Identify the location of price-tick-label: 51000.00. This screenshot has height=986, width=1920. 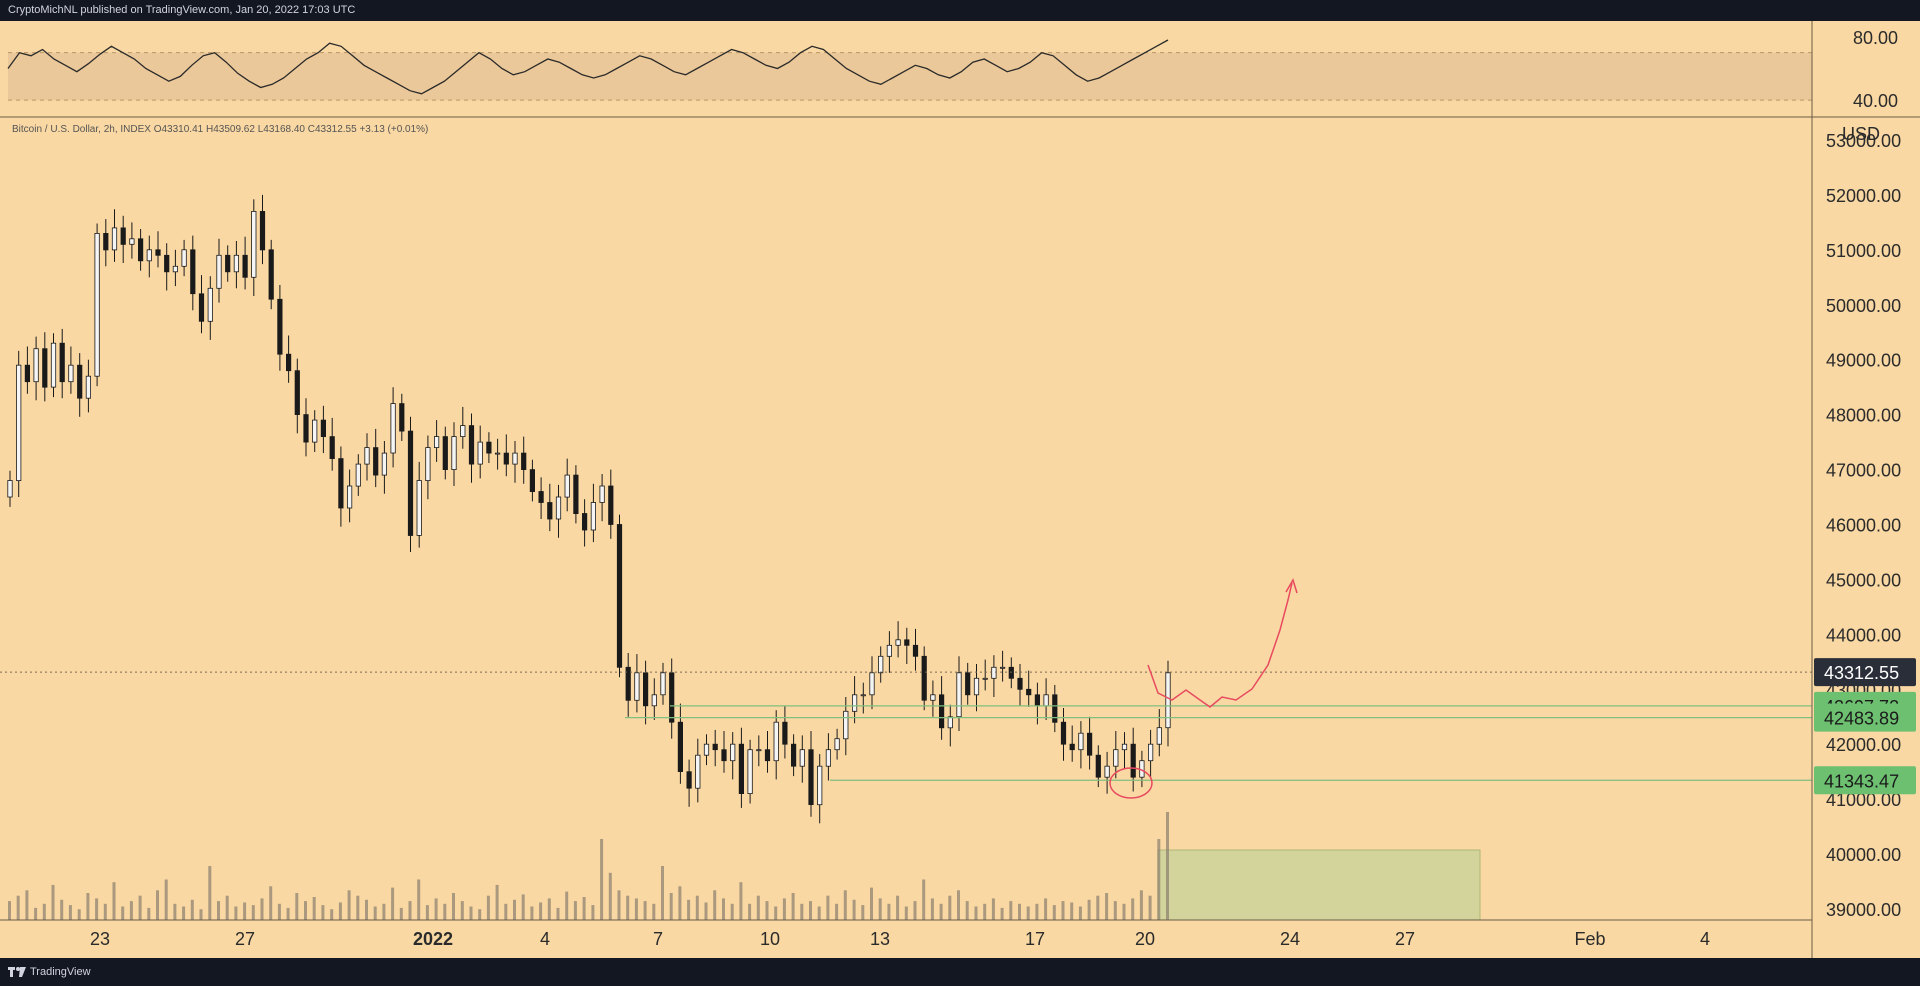
(1863, 251).